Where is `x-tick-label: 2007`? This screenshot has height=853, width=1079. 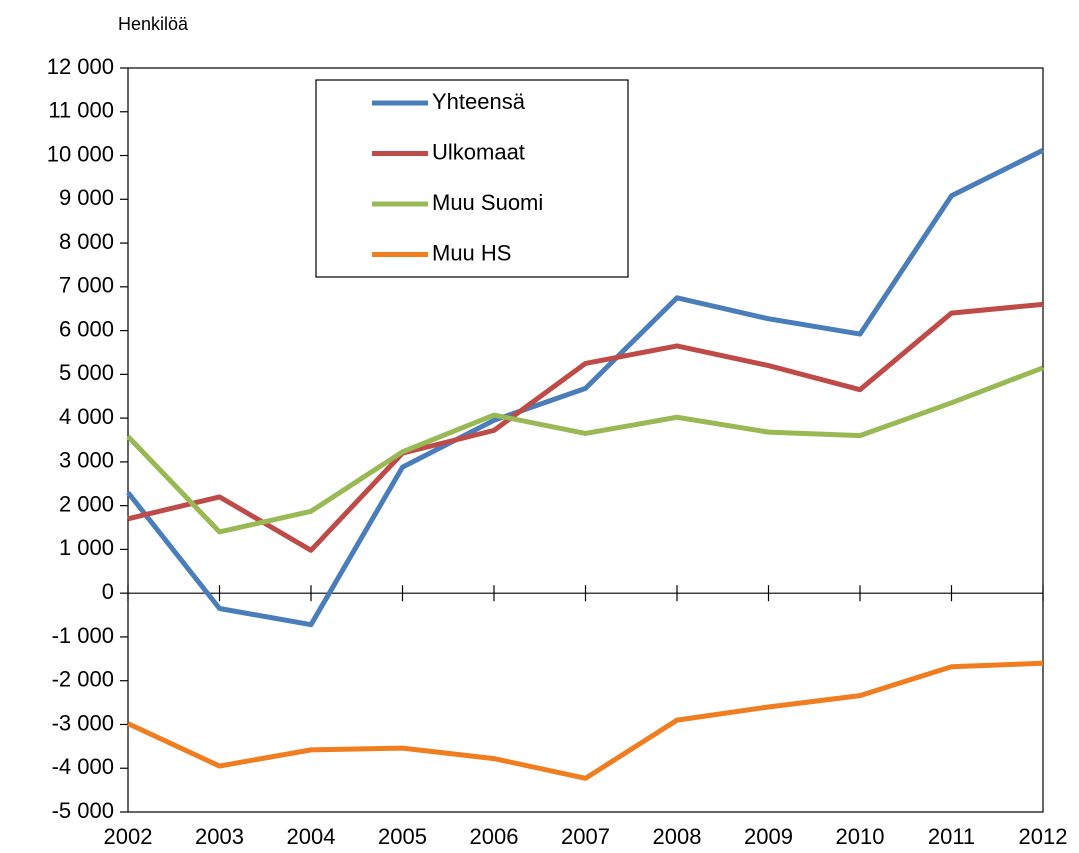 x-tick-label: 2007 is located at coordinates (585, 836).